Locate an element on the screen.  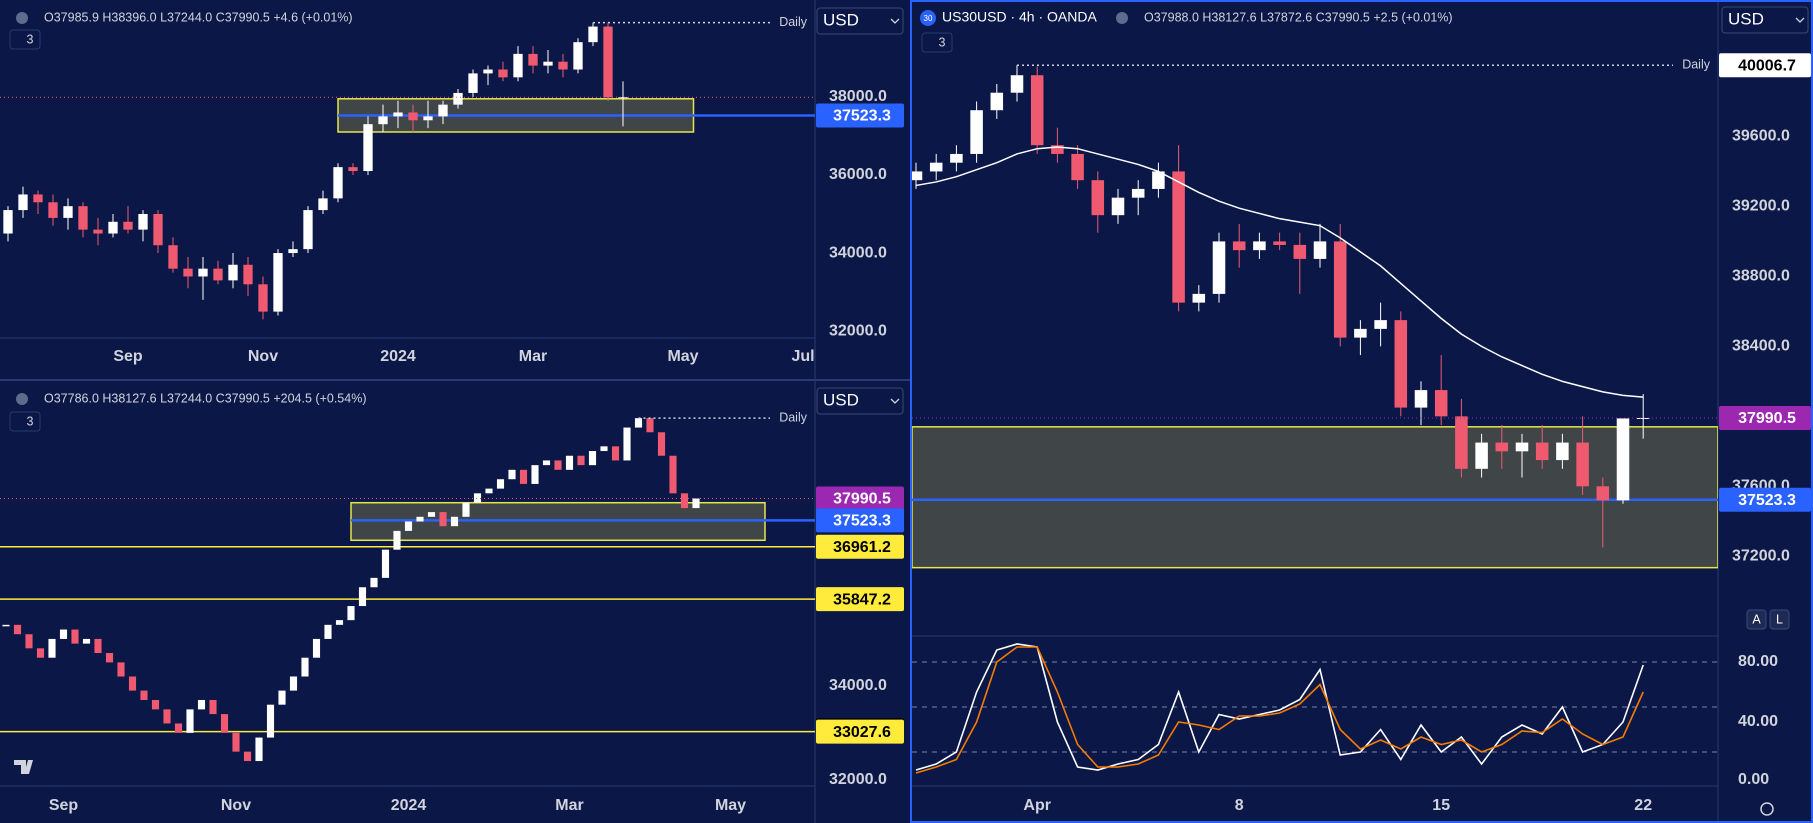
y-tick-label: 37200.0 is located at coordinates (1761, 555).